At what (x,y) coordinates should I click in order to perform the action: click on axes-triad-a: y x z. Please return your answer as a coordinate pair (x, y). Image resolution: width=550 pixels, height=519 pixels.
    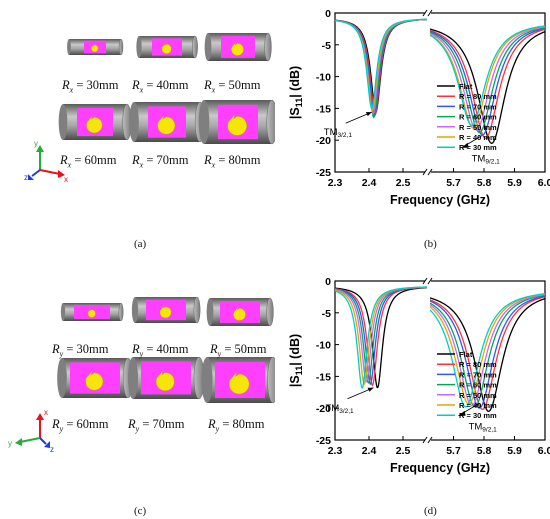
    Looking at the image, I should click on (46, 161).